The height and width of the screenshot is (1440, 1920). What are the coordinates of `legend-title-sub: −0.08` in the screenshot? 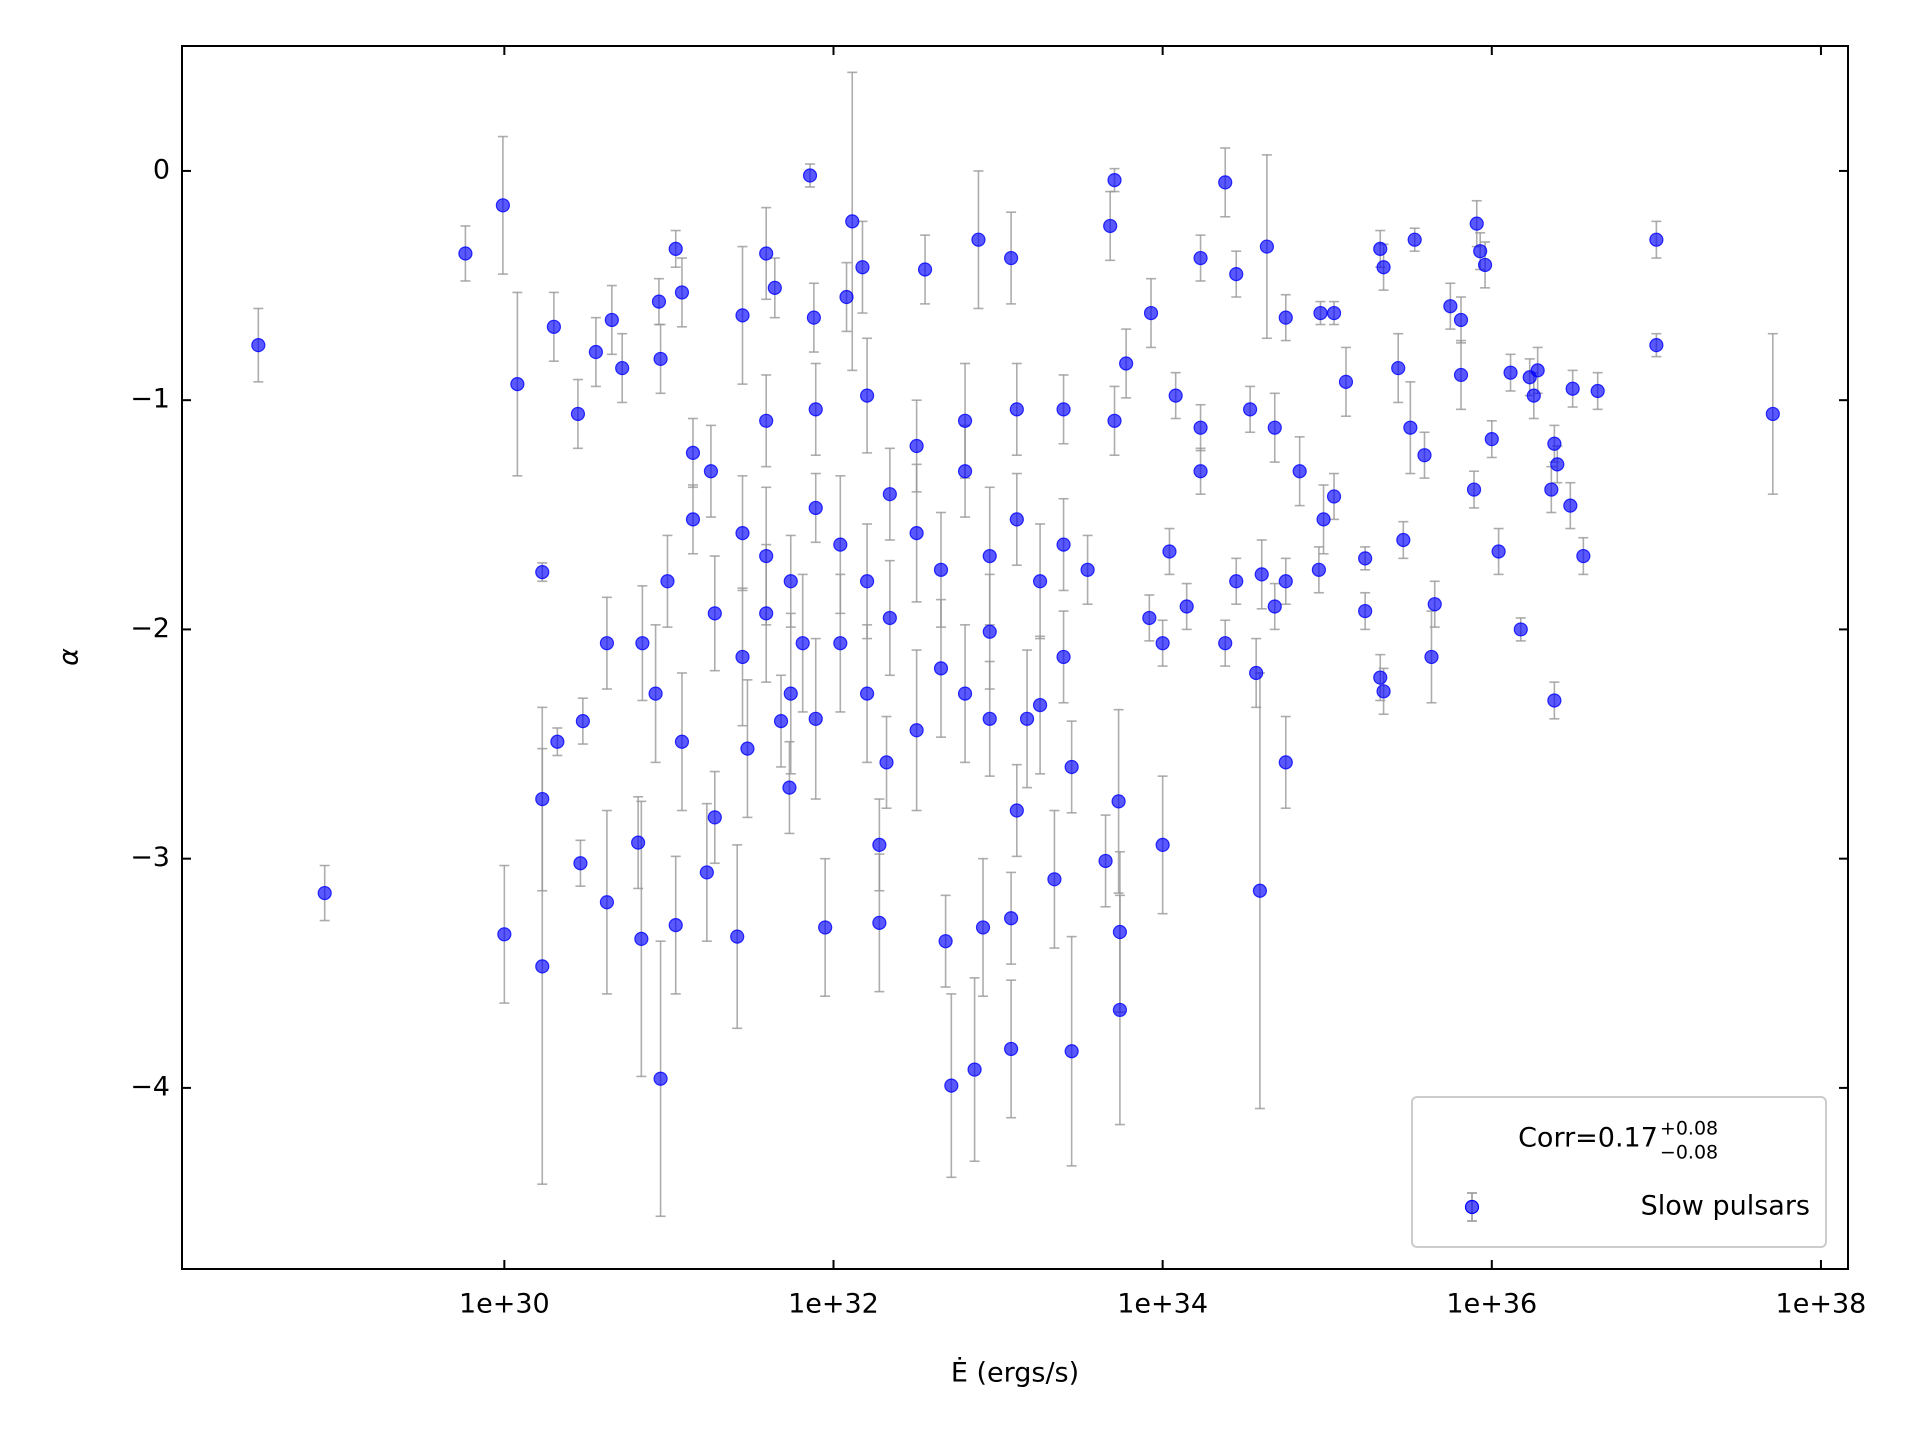 It's located at (1689, 1153).